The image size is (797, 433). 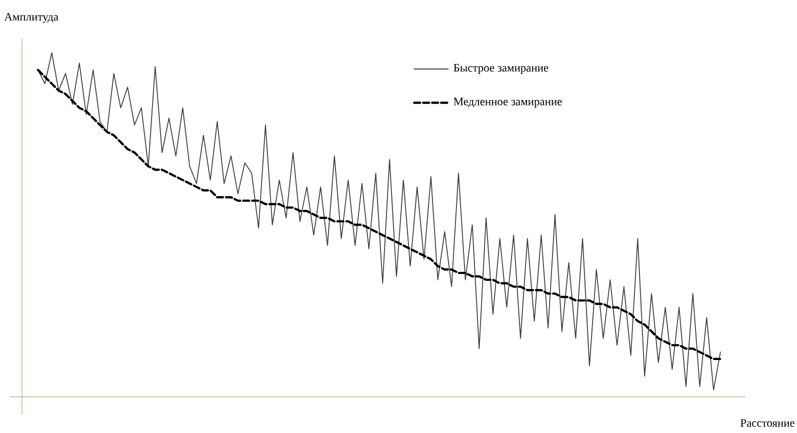 I want to click on legend-label: Медленное замирание, so click(x=508, y=103).